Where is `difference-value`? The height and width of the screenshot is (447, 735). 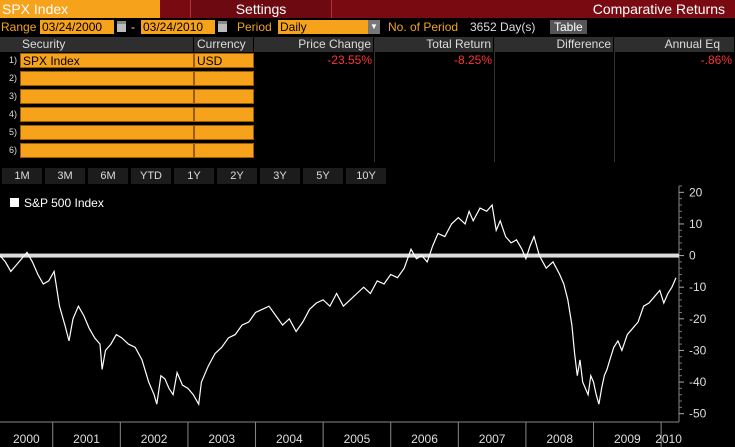 difference-value is located at coordinates (553, 60).